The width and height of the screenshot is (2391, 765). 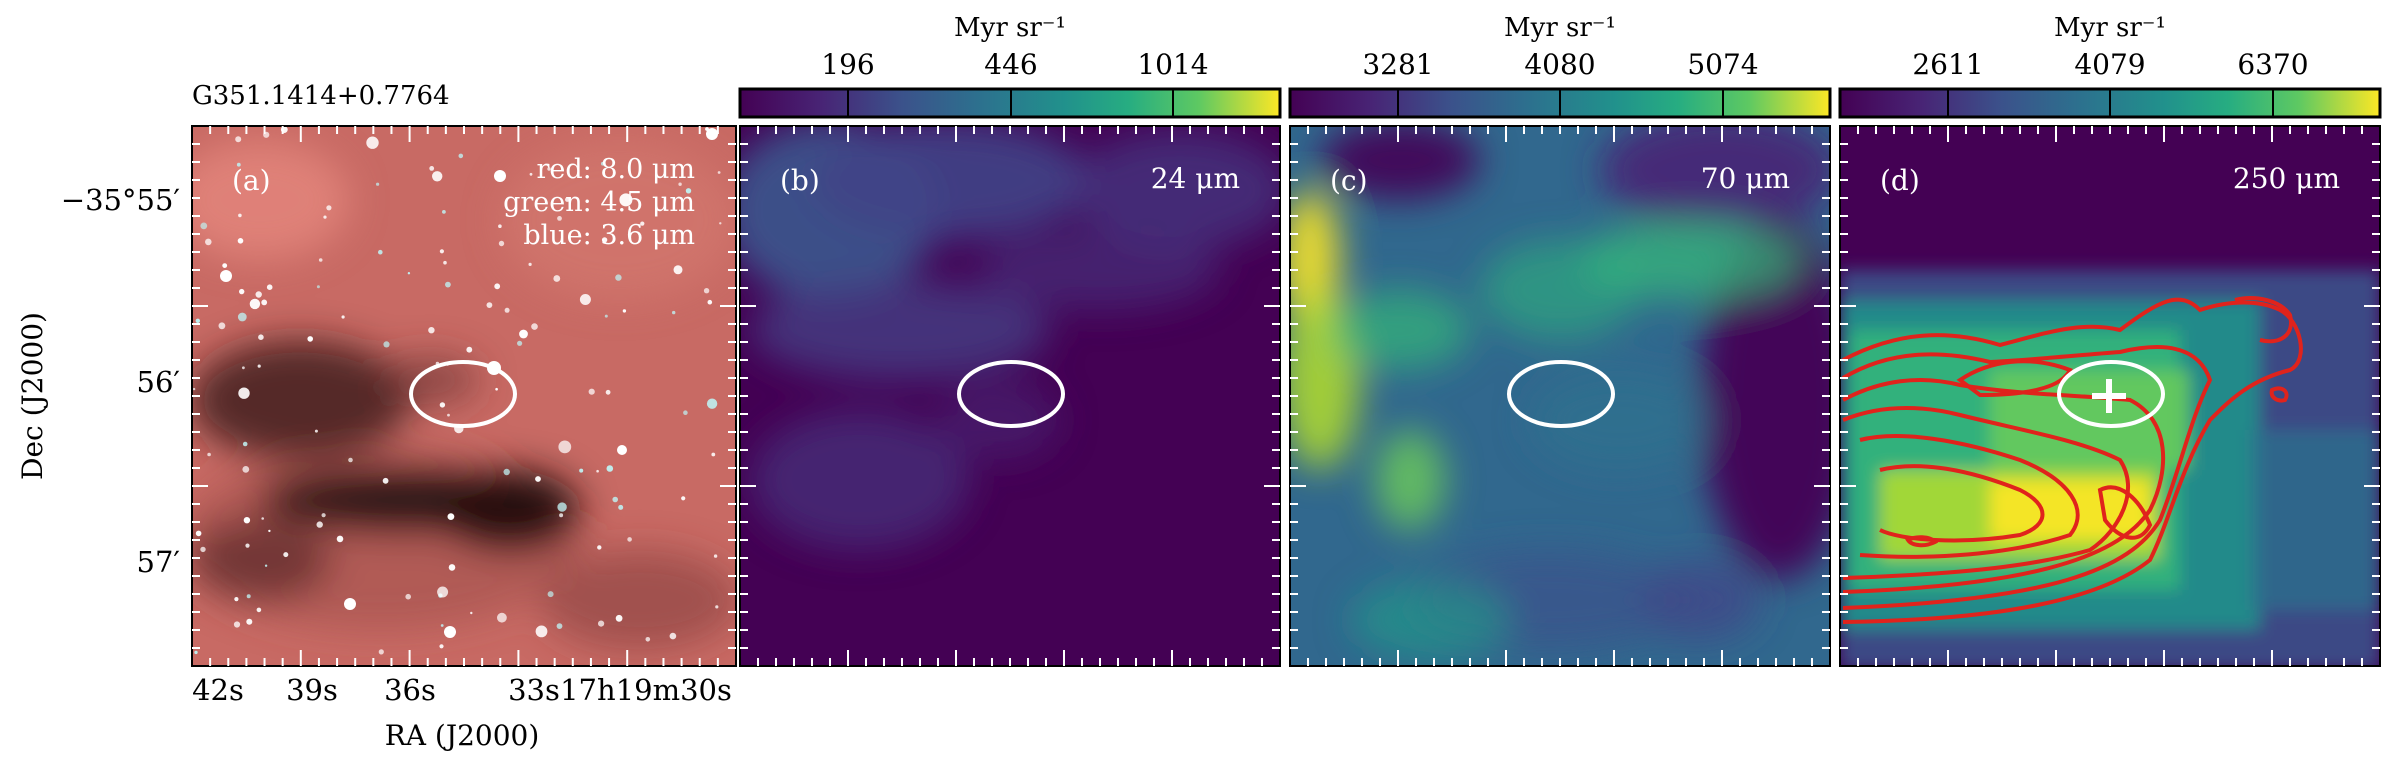 I want to click on band-blue-label: blue: 3.6 μm, so click(x=609, y=235).